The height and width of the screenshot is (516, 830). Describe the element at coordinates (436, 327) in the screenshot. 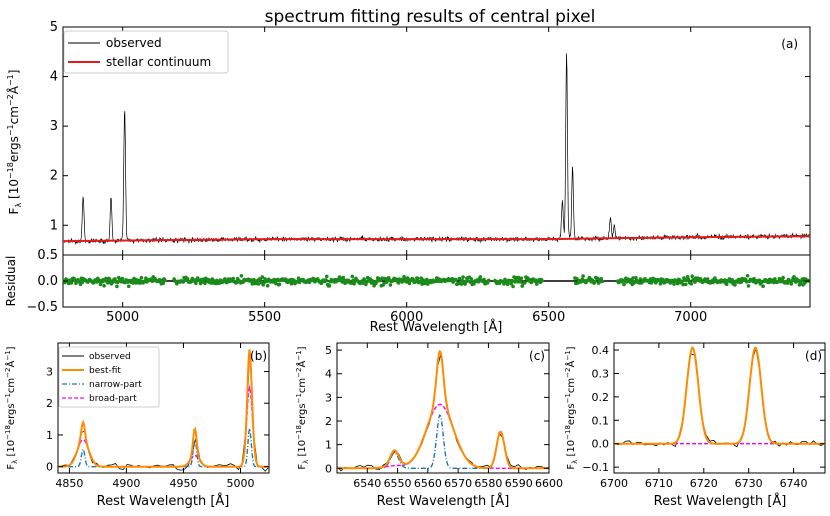

I see `residual-xlabel: Rest Wavelength [Å]` at that location.